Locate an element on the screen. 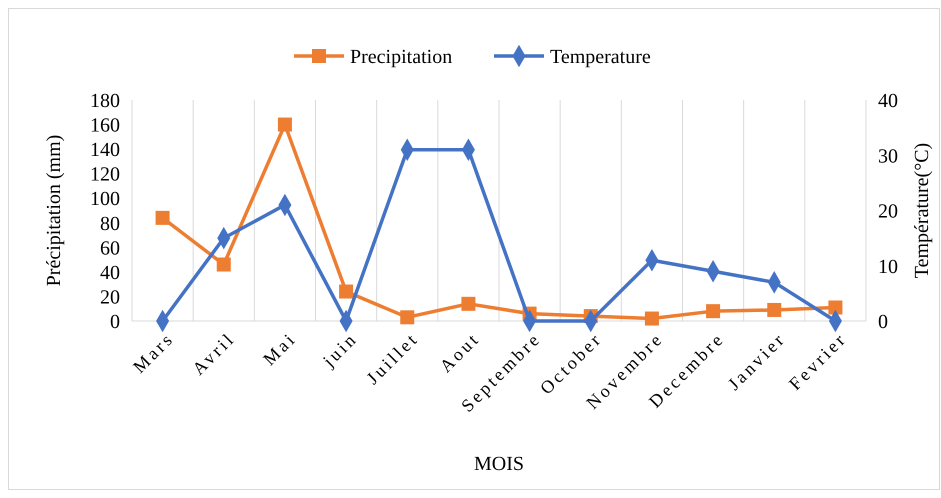  y-tick-label: 100 is located at coordinates (105, 199).